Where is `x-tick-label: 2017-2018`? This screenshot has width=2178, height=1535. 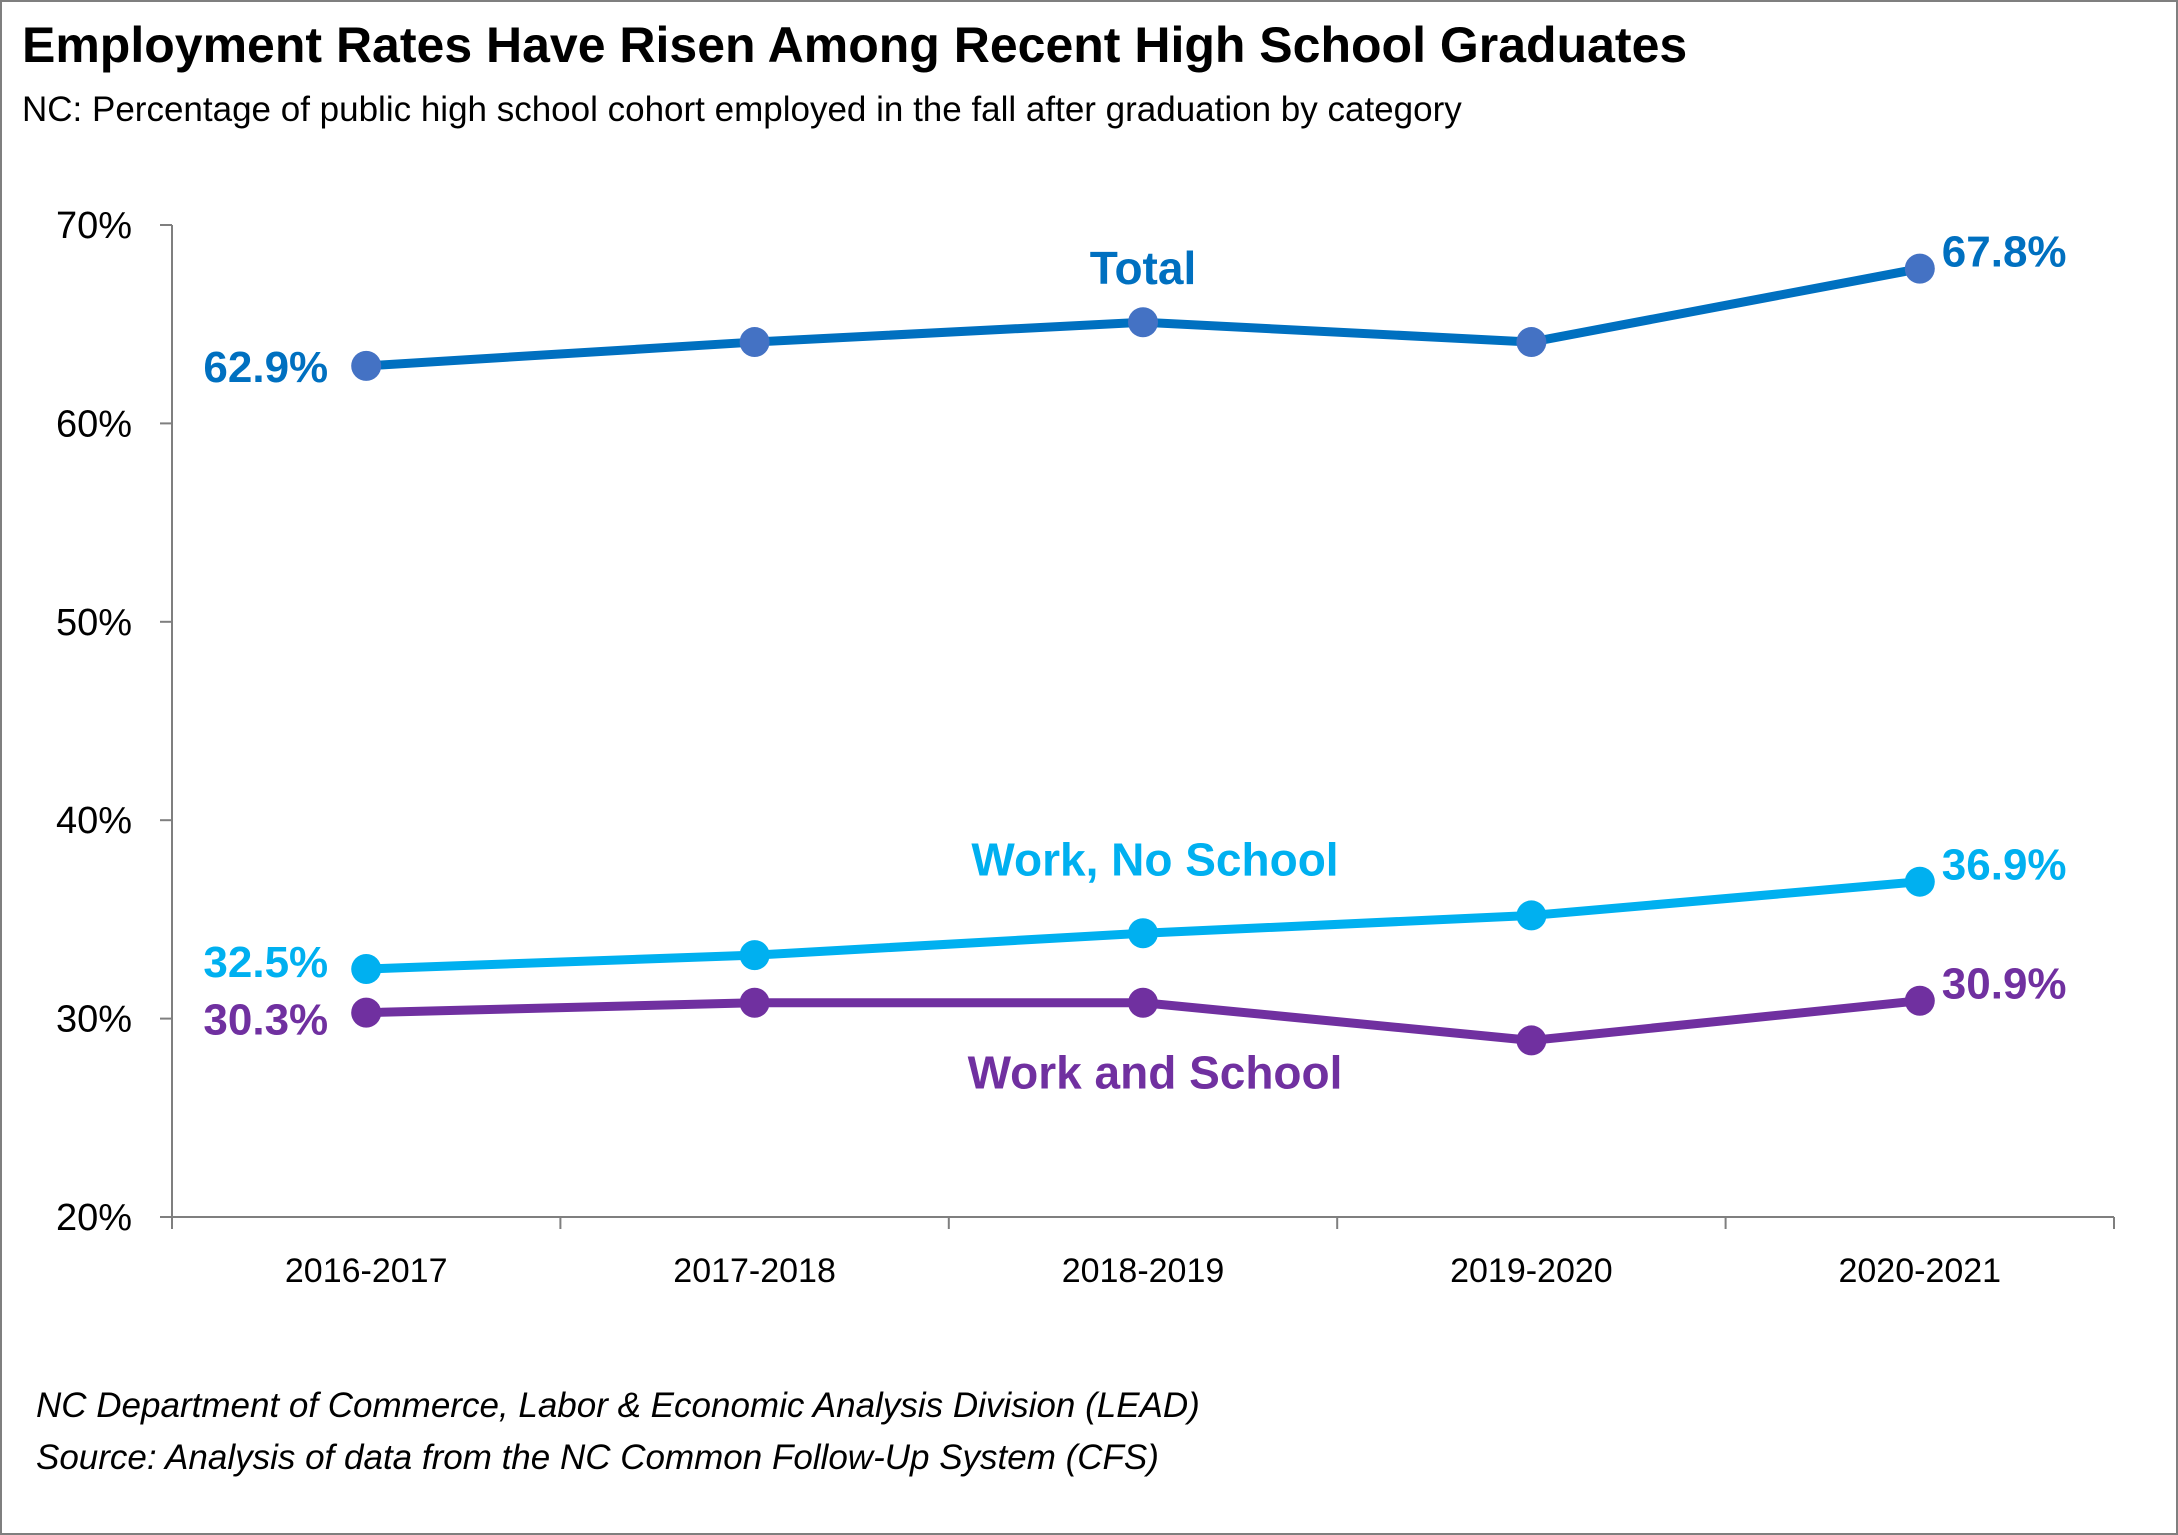
x-tick-label: 2017-2018 is located at coordinates (754, 1271).